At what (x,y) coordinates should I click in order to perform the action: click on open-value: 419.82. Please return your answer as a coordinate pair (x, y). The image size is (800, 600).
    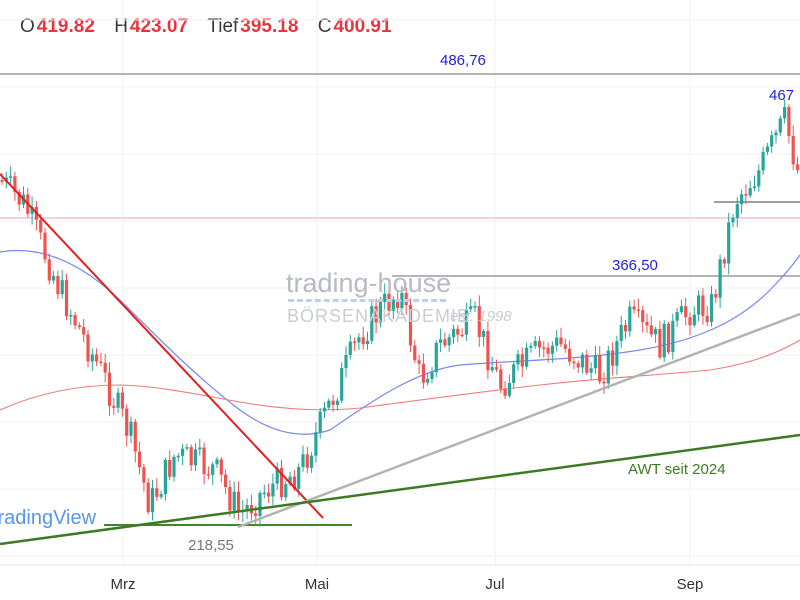
    Looking at the image, I should click on (65, 26).